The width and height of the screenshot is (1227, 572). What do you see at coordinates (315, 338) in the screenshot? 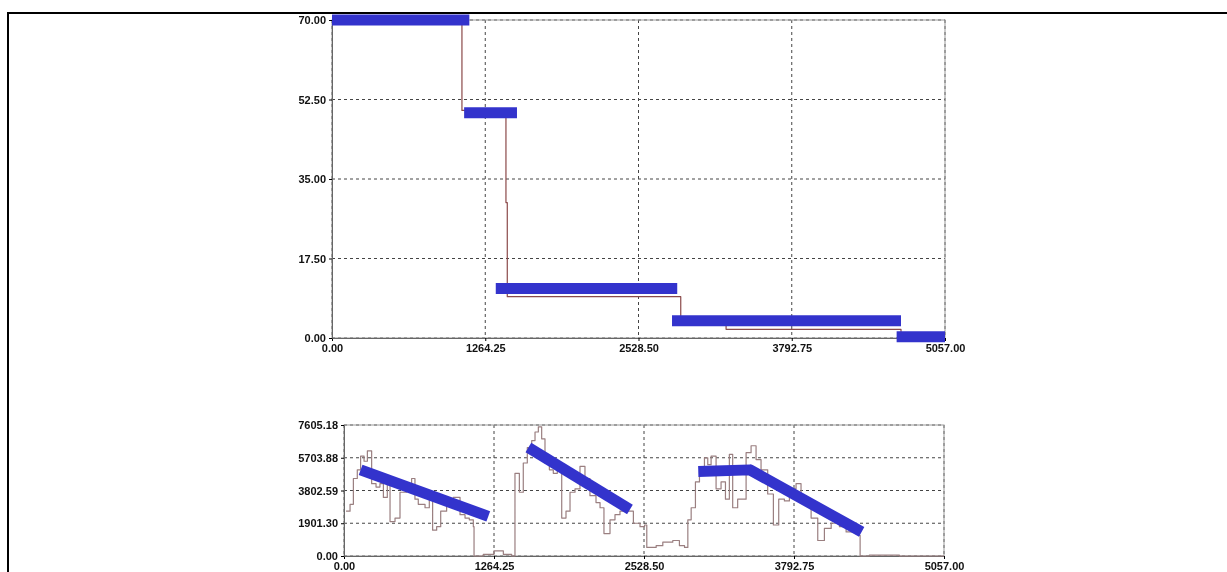
I see `y-tick-label: 0.00` at bounding box center [315, 338].